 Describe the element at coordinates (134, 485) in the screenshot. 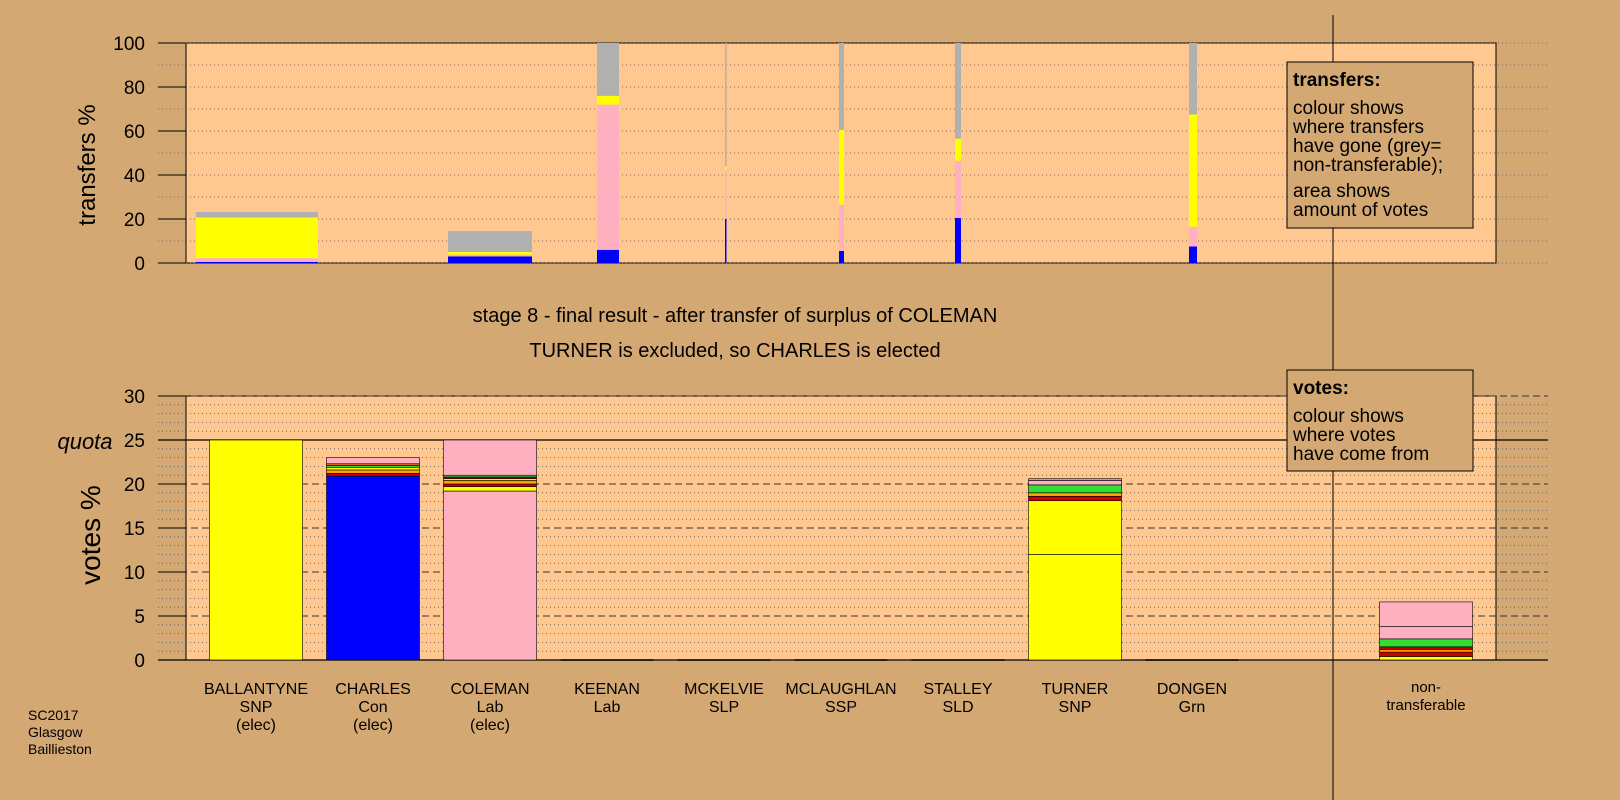

I see `votes-tick-label: 20` at that location.